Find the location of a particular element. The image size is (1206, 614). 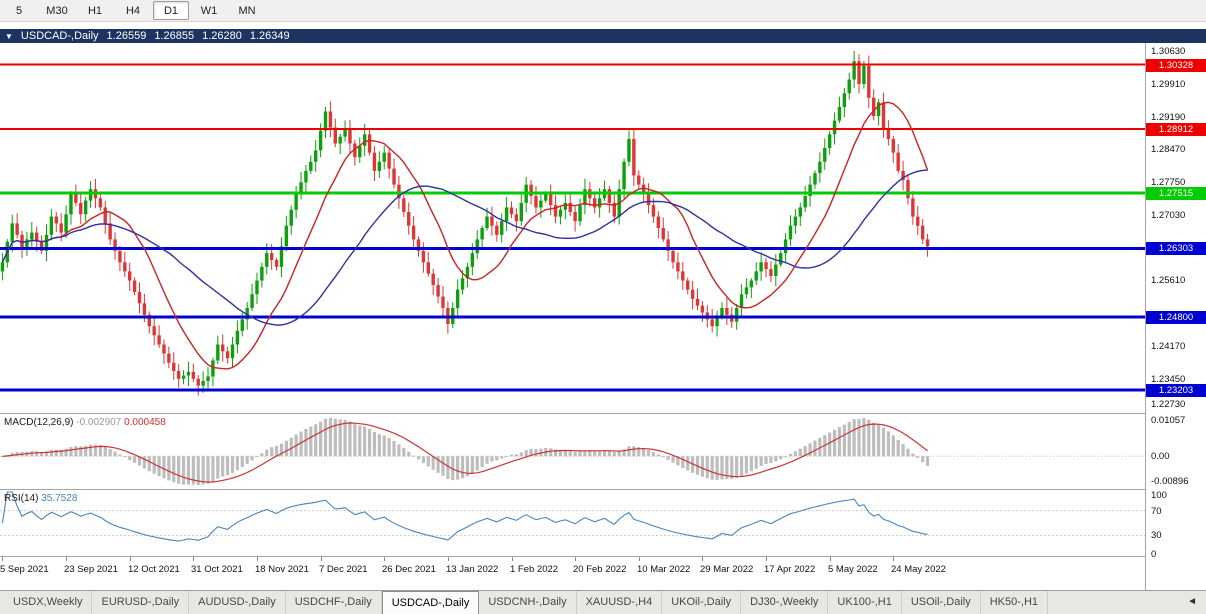

rsi-axis-label: 0 is located at coordinates (1154, 554).